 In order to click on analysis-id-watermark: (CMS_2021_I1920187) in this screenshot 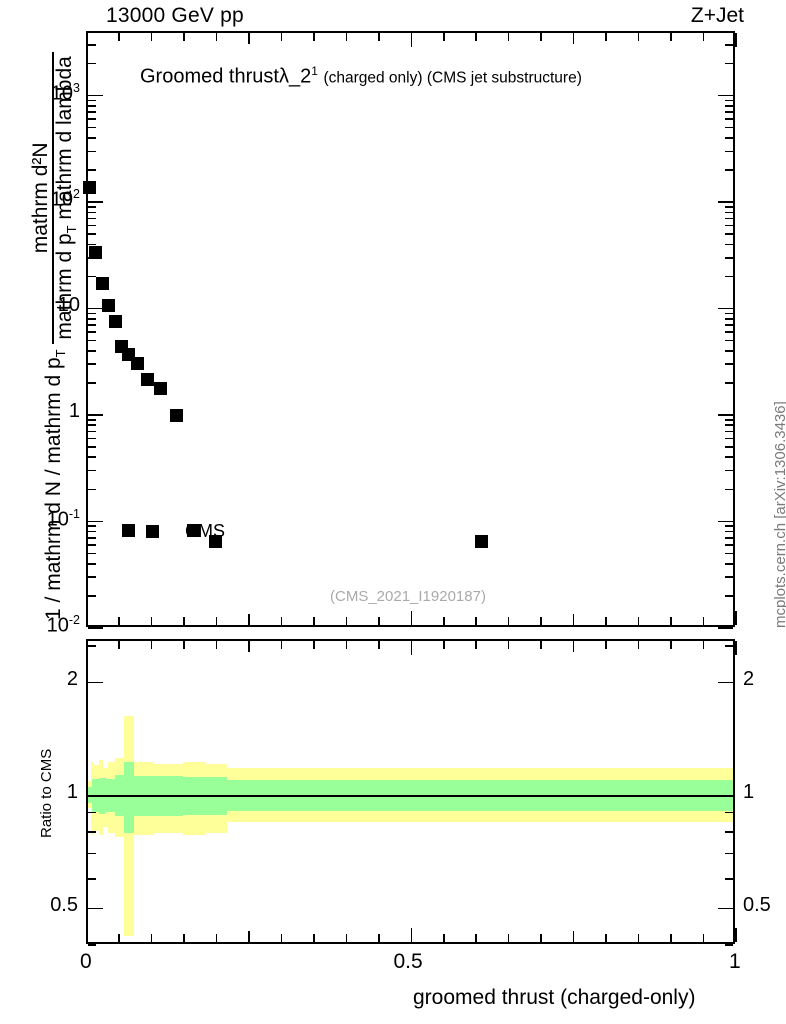, I will do `click(408, 596)`.